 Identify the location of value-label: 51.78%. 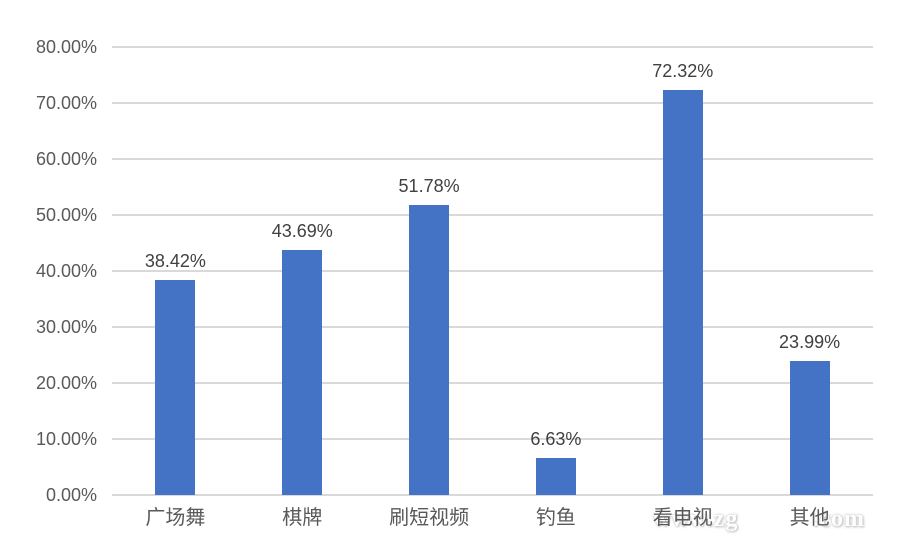
(429, 186).